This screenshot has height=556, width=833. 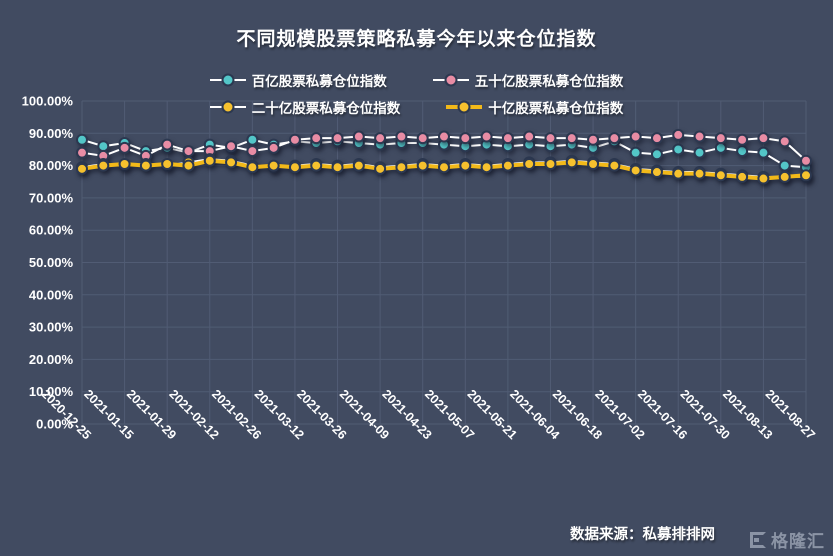 I want to click on series-十亿股票私募仓位指数, so click(x=444, y=169).